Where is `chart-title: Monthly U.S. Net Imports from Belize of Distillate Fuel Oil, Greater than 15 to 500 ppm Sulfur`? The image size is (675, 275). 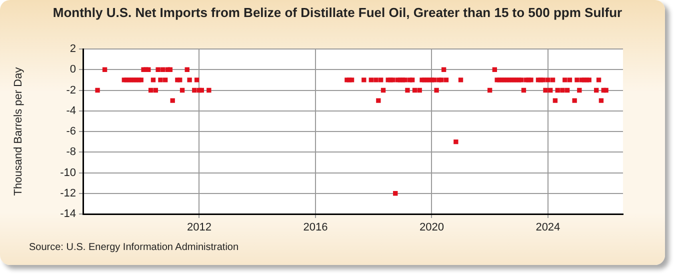 chart-title: Monthly U.S. Net Imports from Belize of Distillate Fuel Oil, Greater than 15 to 500 ppm Sulfur is located at coordinates (338, 12).